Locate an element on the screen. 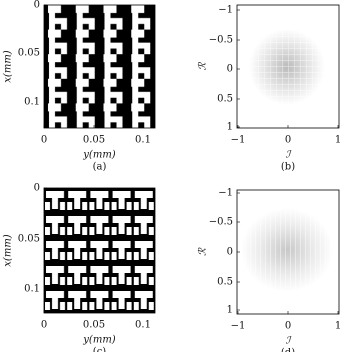 The height and width of the screenshot is (352, 352). panel-caption: (d) is located at coordinates (288, 350).